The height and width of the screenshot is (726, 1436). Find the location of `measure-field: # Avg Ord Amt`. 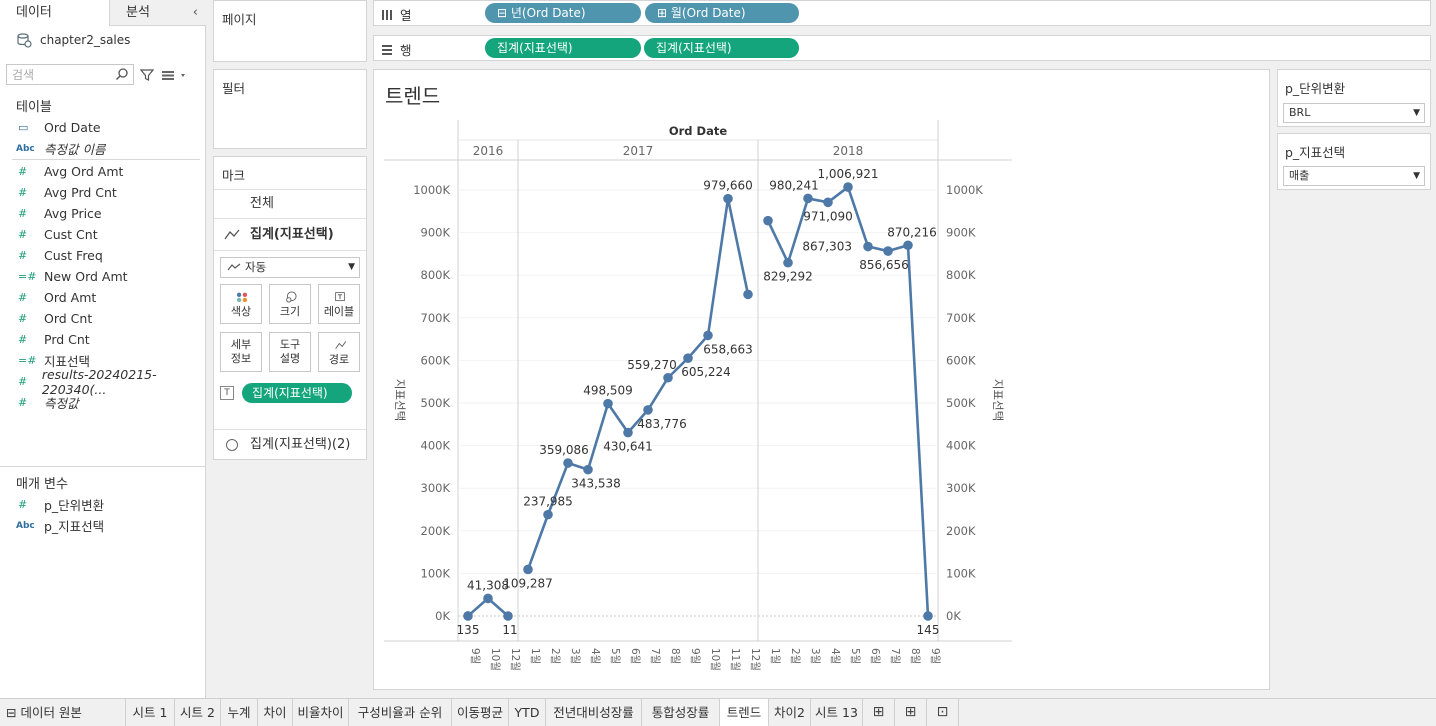

measure-field: # Avg Ord Amt is located at coordinates (103, 171).